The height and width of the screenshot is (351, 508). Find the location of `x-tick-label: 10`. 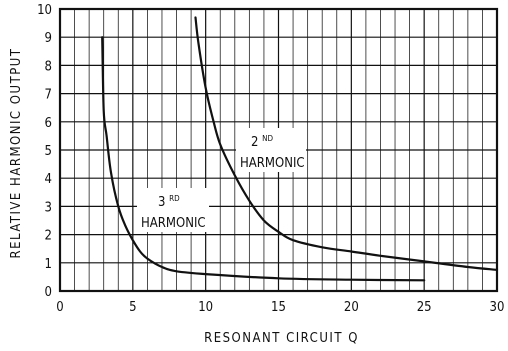

x-tick-label: 10 is located at coordinates (205, 307).